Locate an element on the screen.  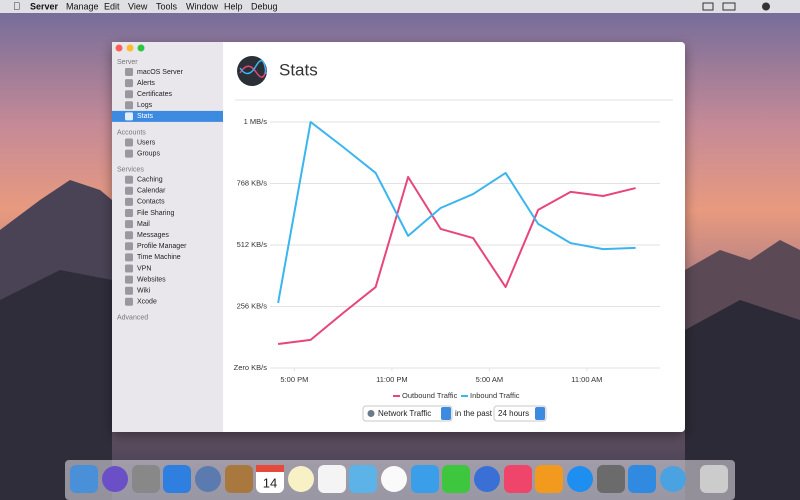
menu-item: Tools is located at coordinates (167, 6).